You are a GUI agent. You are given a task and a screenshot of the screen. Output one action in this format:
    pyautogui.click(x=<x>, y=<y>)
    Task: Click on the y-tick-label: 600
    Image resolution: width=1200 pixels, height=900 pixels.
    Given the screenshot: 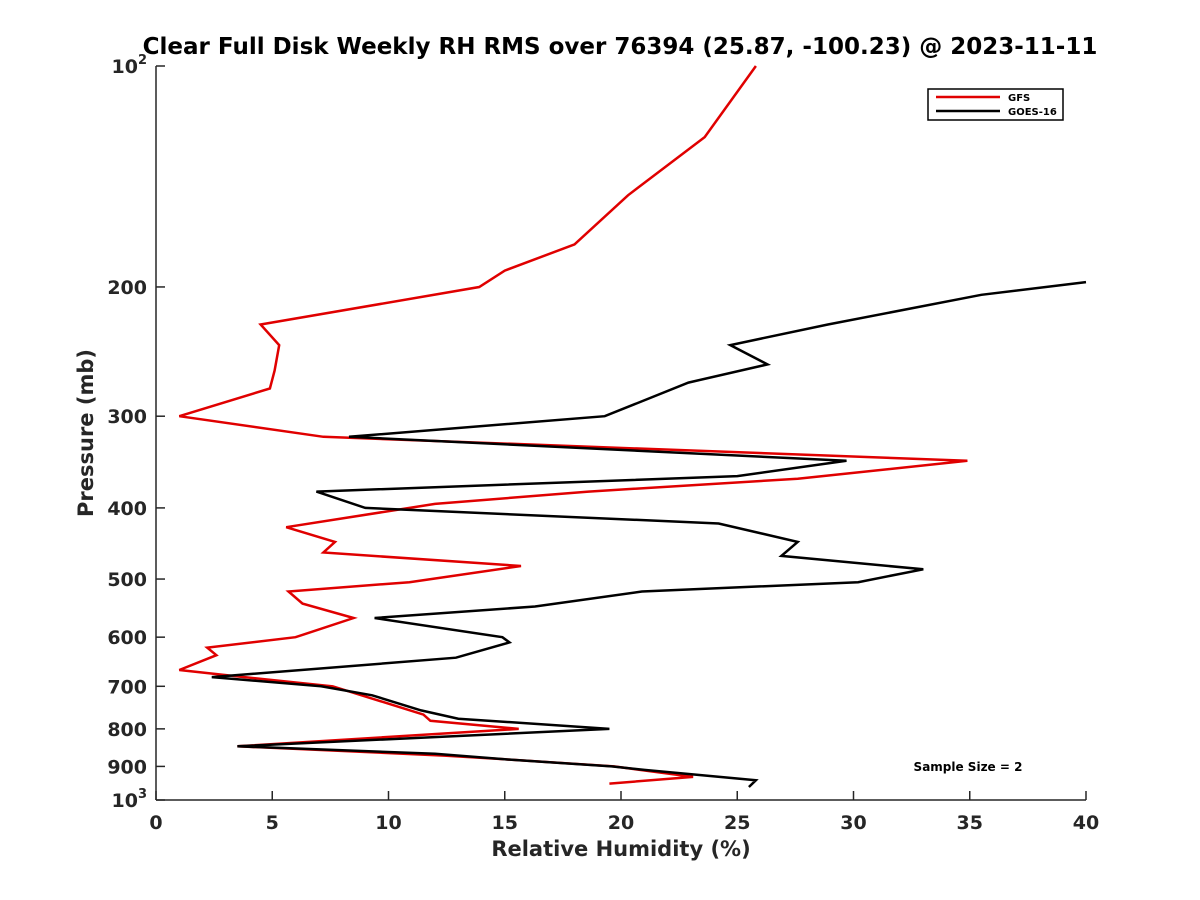 What is the action you would take?
    pyautogui.click(x=127, y=638)
    